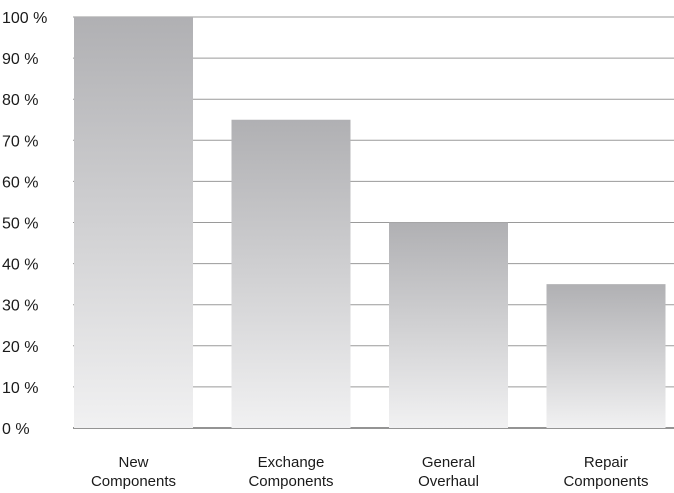  I want to click on y-tick-label: 60 %, so click(20, 182).